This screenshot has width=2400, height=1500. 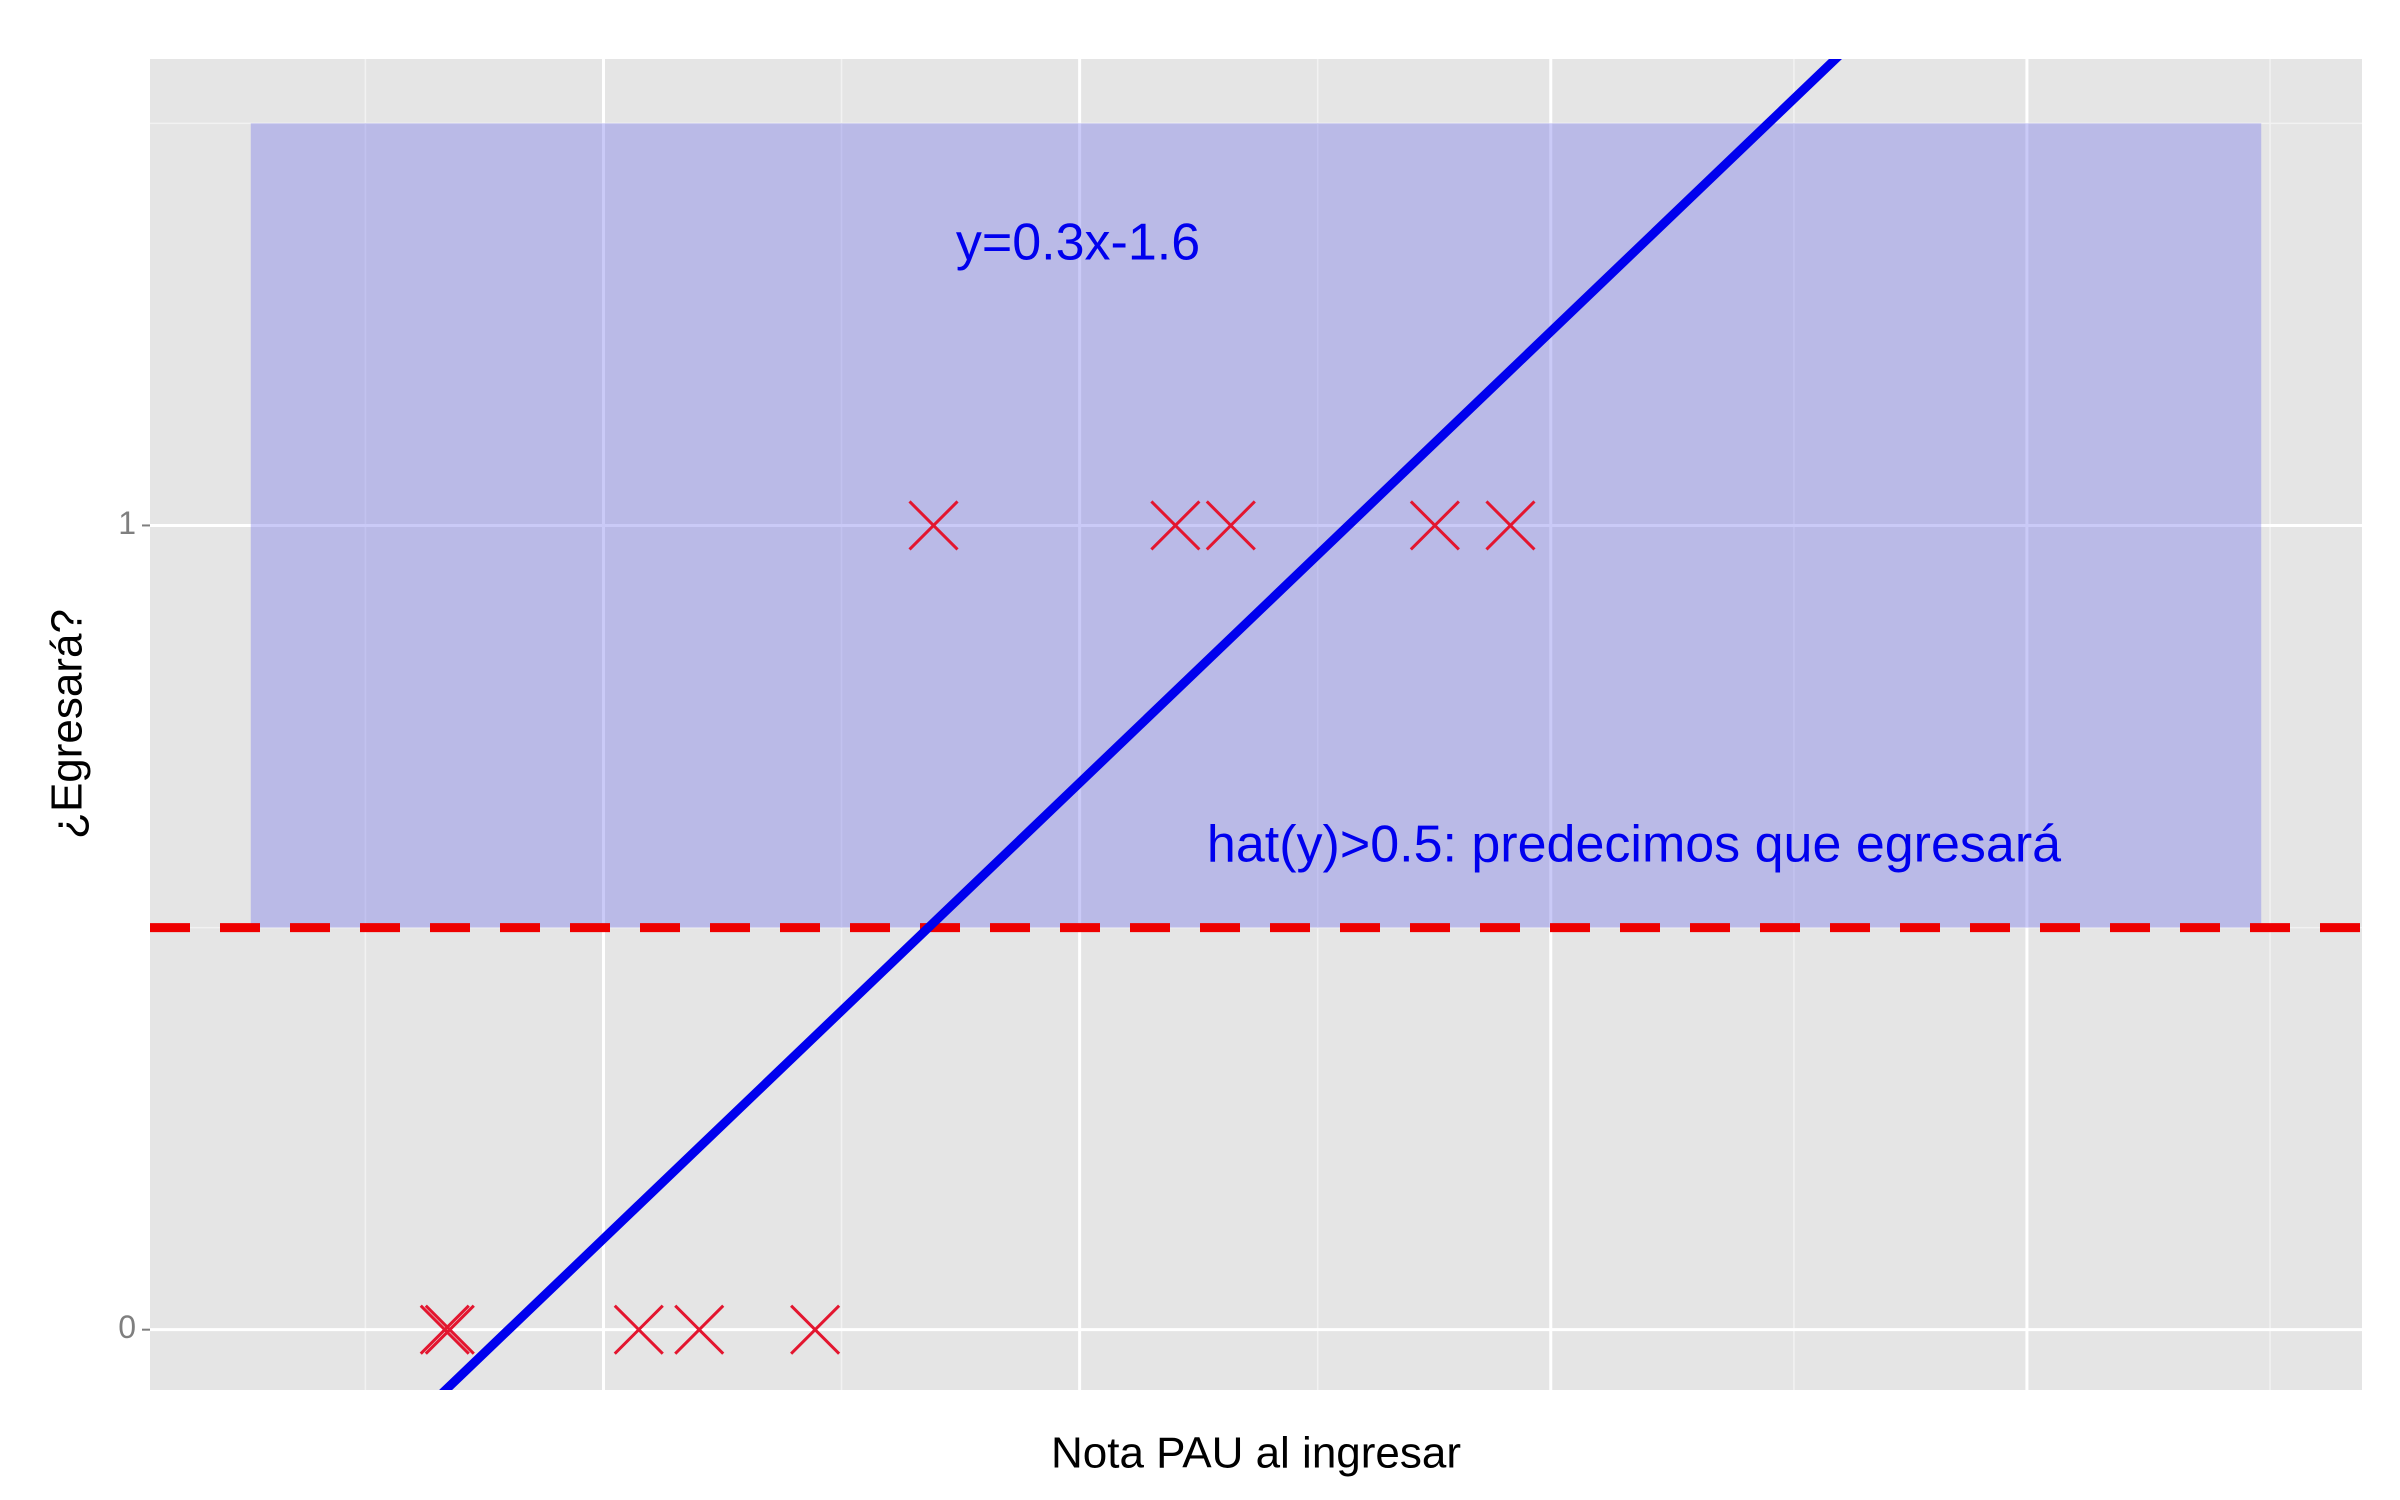 What do you see at coordinates (1256, 1453) in the screenshot?
I see `x-axis-title: Nota PAU al ingresar` at bounding box center [1256, 1453].